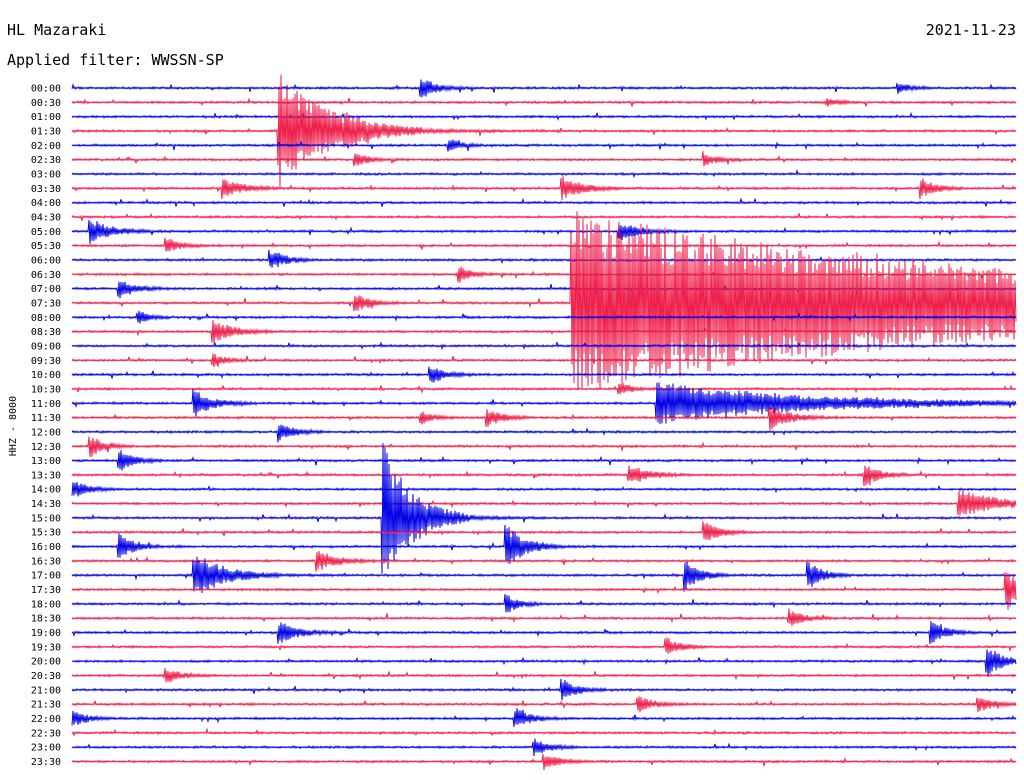  What do you see at coordinates (46, 533) in the screenshot?
I see `time-tick-label: 15:30` at bounding box center [46, 533].